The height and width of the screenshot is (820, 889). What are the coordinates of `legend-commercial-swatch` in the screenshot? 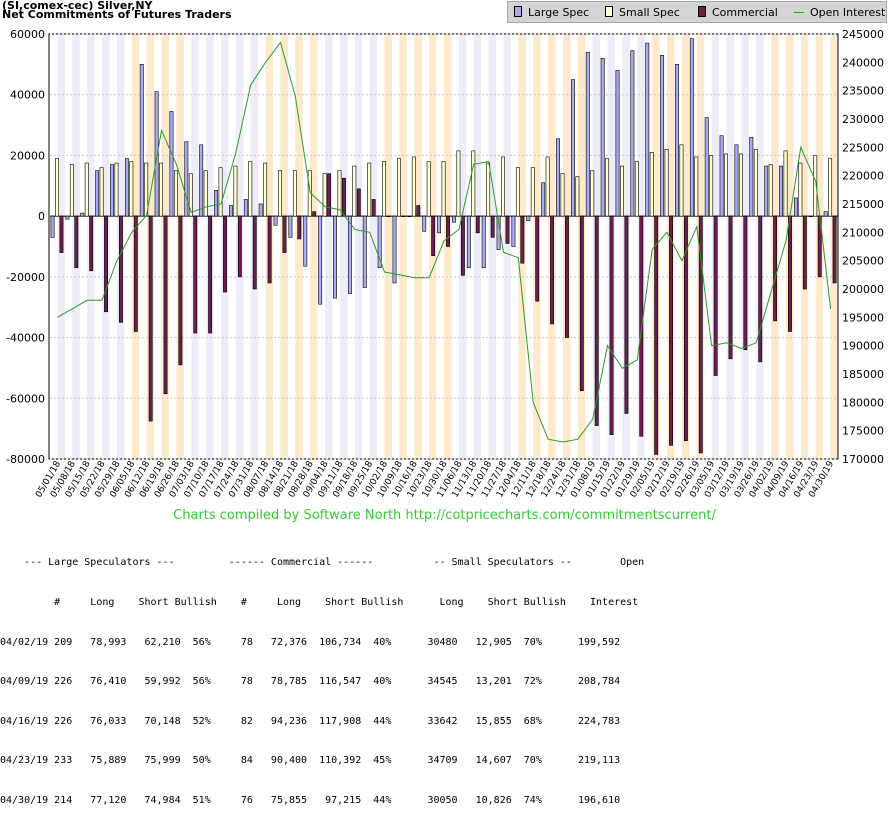 It's located at (702, 11).